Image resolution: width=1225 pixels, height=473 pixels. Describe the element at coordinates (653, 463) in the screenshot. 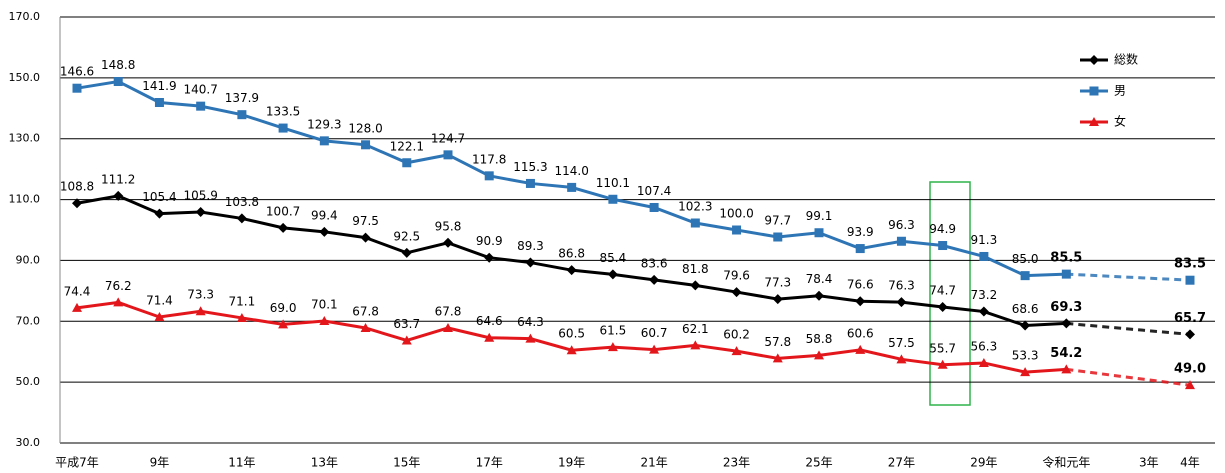

I see `x-tick-label: 21年` at that location.